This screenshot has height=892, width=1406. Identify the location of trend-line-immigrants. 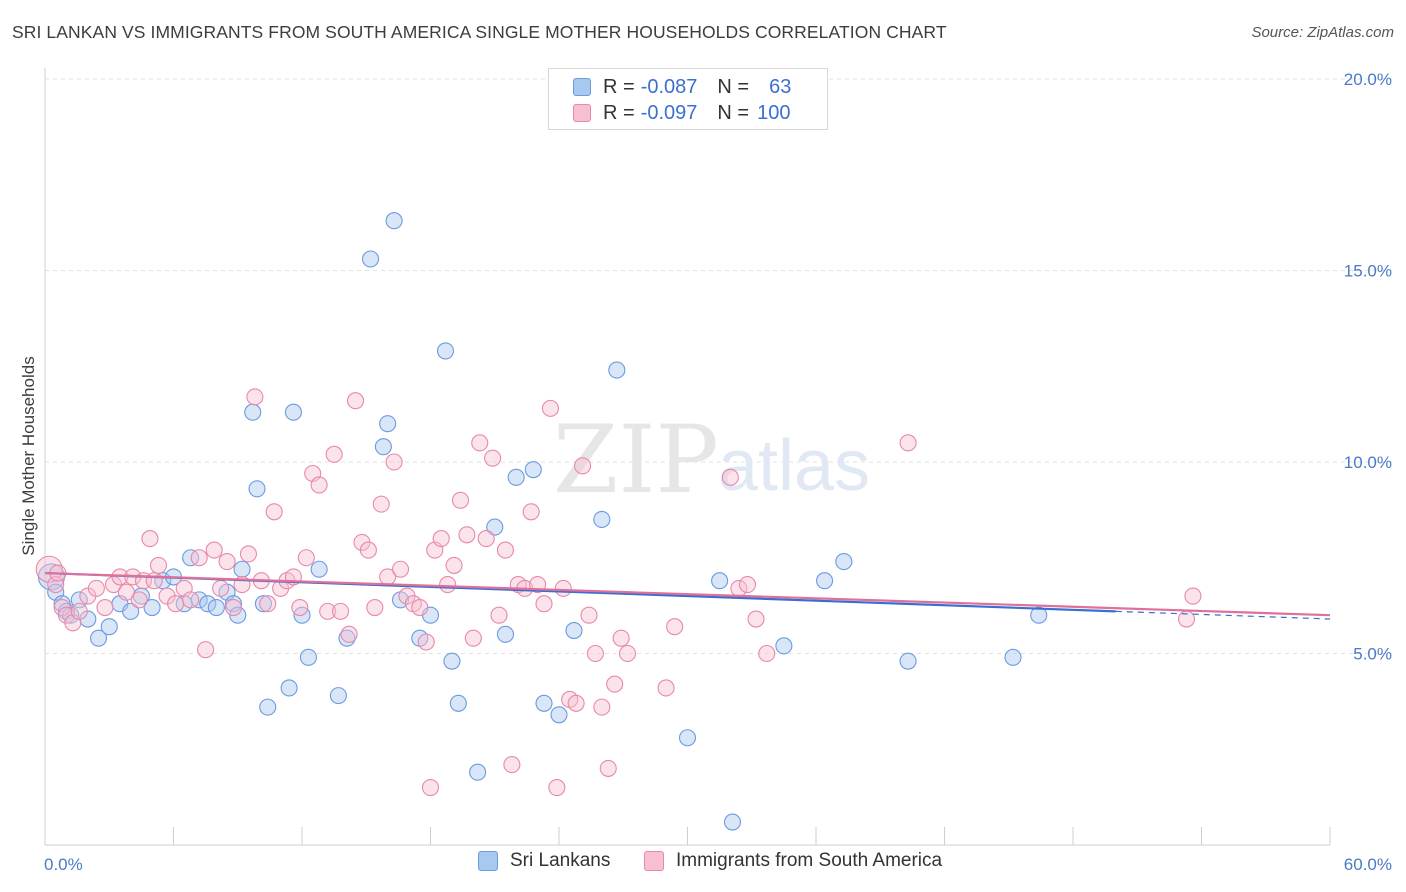
(687, 594).